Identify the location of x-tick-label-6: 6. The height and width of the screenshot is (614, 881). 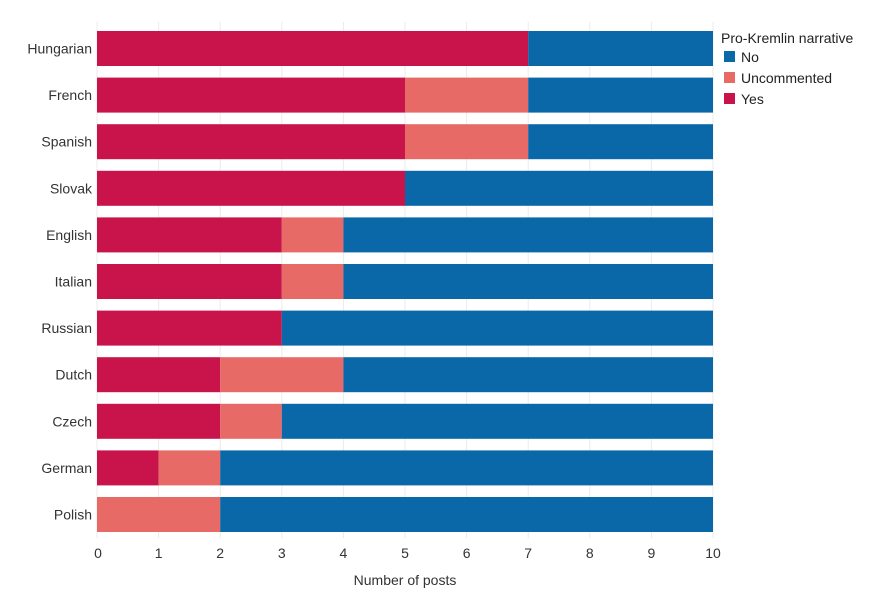
(467, 553).